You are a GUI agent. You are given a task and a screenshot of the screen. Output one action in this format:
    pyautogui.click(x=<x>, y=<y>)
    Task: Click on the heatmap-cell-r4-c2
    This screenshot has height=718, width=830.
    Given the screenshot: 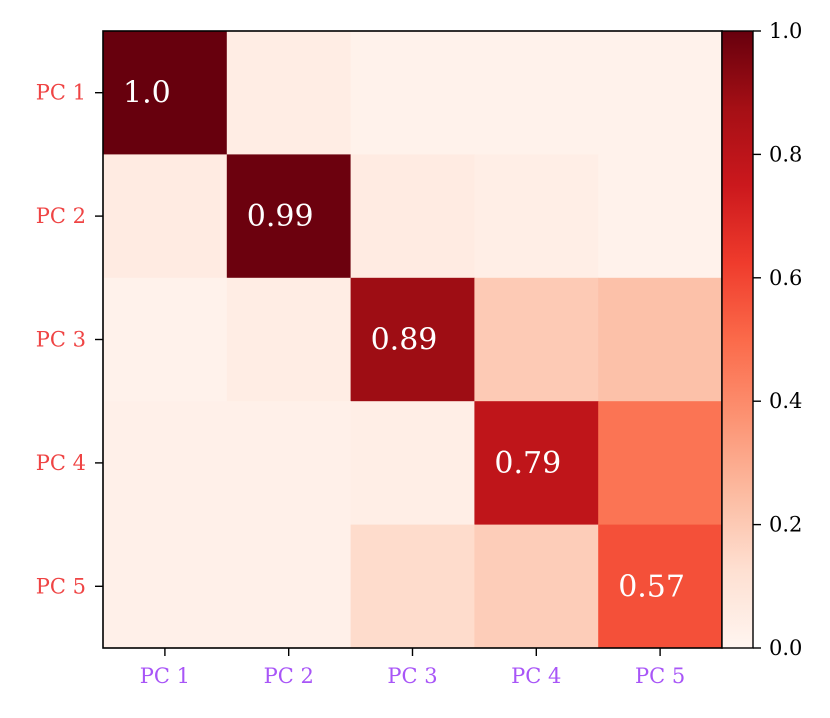 What is the action you would take?
    pyautogui.click(x=289, y=463)
    